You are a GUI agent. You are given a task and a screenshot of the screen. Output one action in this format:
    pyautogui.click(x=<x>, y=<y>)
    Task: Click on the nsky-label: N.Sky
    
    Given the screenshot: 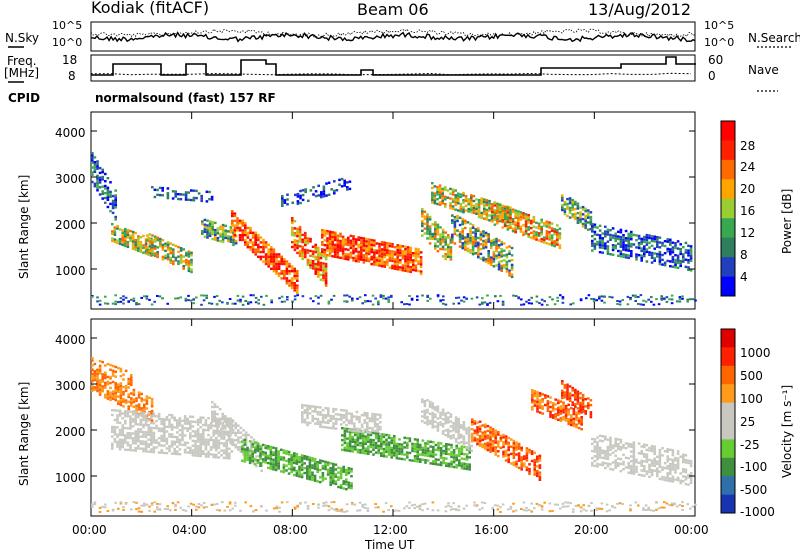 What is the action you would take?
    pyautogui.click(x=22, y=38)
    